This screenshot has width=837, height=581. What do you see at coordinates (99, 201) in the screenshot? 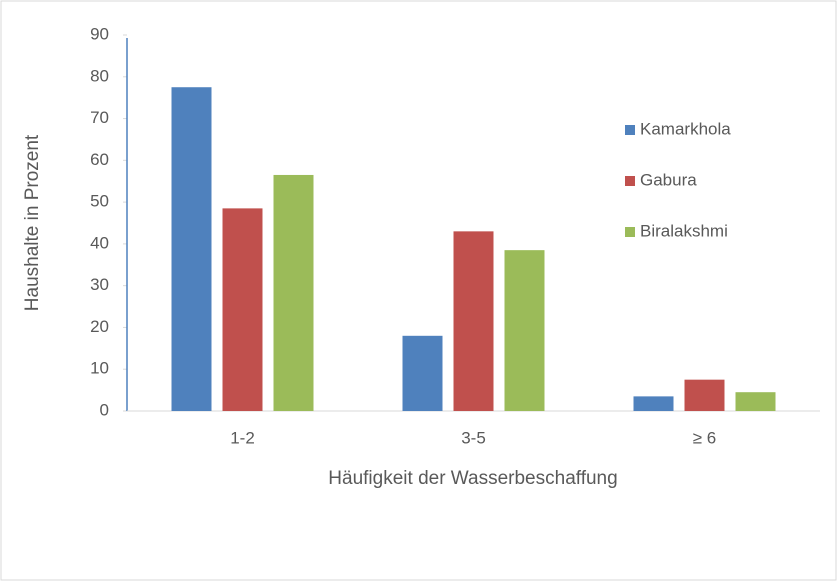
I see `y-tick-label: 50` at bounding box center [99, 201].